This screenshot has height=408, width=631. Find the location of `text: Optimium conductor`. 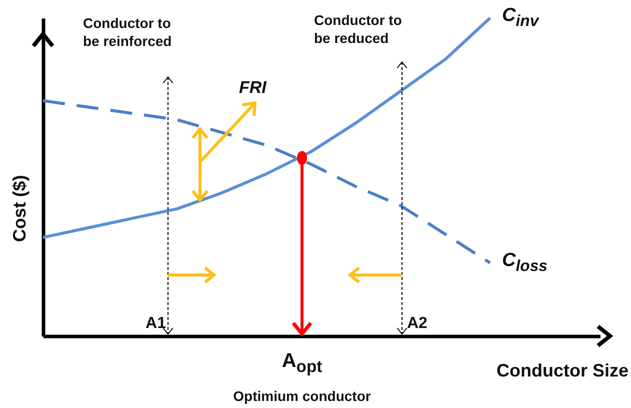

text: Optimium conductor is located at coordinates (302, 397).